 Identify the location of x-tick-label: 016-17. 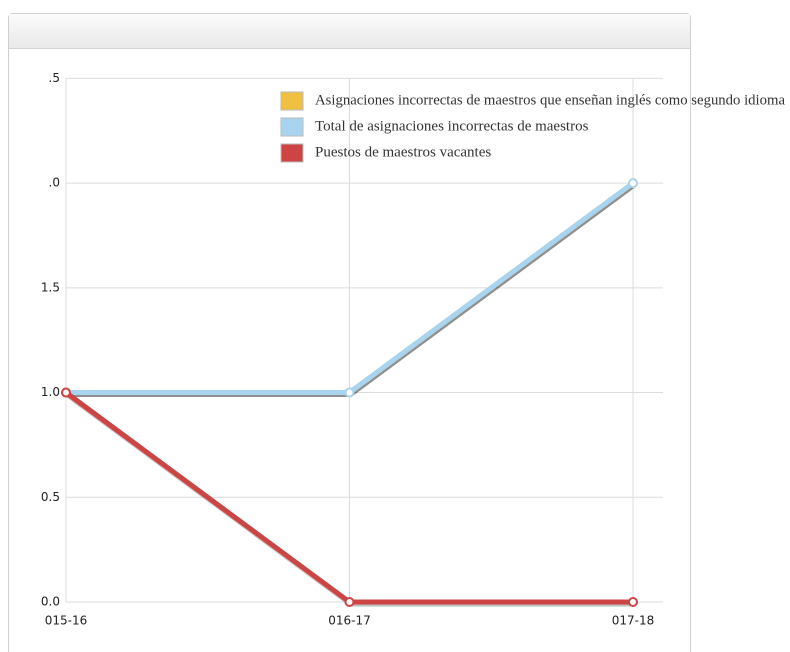
(349, 621).